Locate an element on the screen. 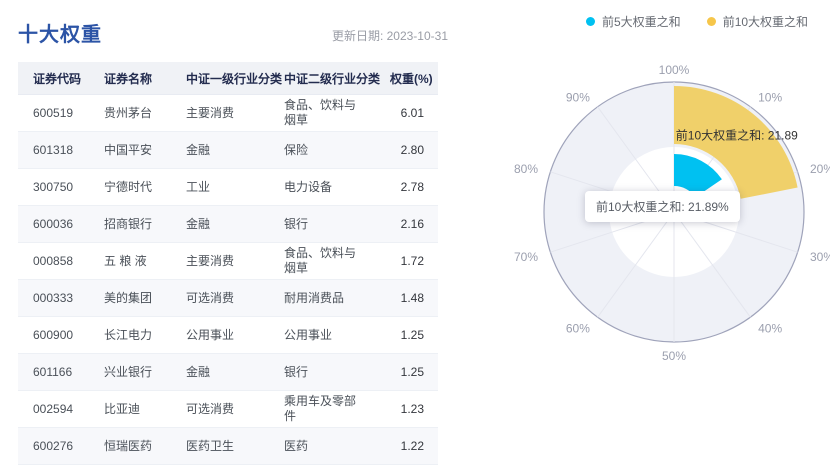  header-cell-code: 证券代码 is located at coordinates (60, 78).